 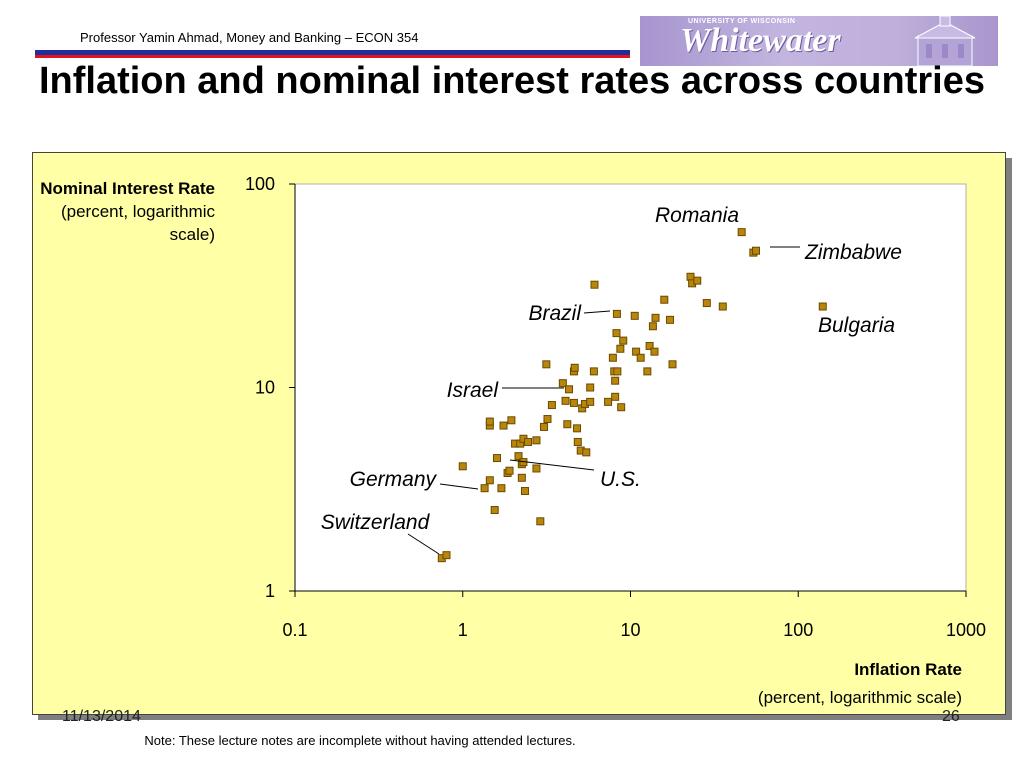 I want to click on logo-university-text: UNIVERSITY OF WISCONSIN, so click(x=742, y=21).